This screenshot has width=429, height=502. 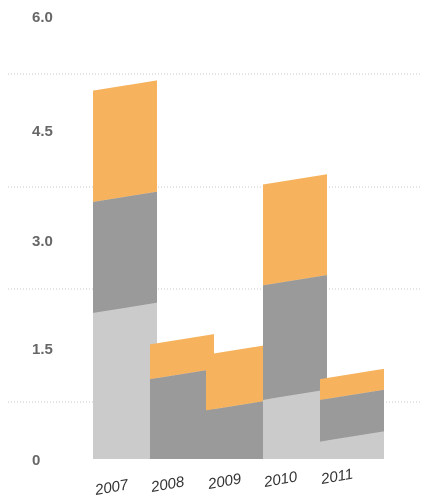 What do you see at coordinates (125, 141) in the screenshot?
I see `bar-segment-2007-s3` at bounding box center [125, 141].